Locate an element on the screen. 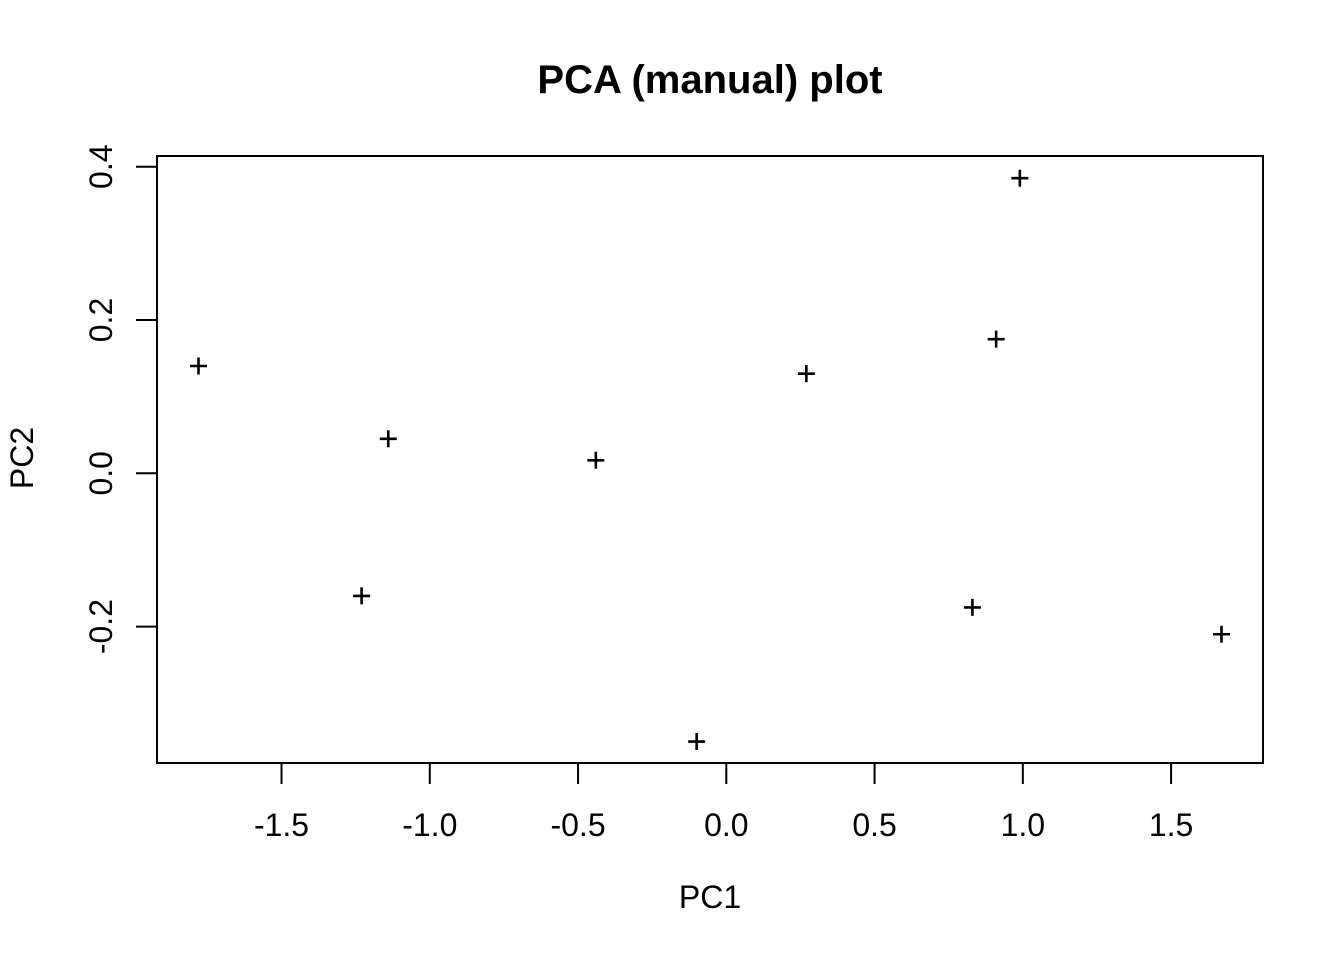  x-tick-label: 0.5 is located at coordinates (874, 825).